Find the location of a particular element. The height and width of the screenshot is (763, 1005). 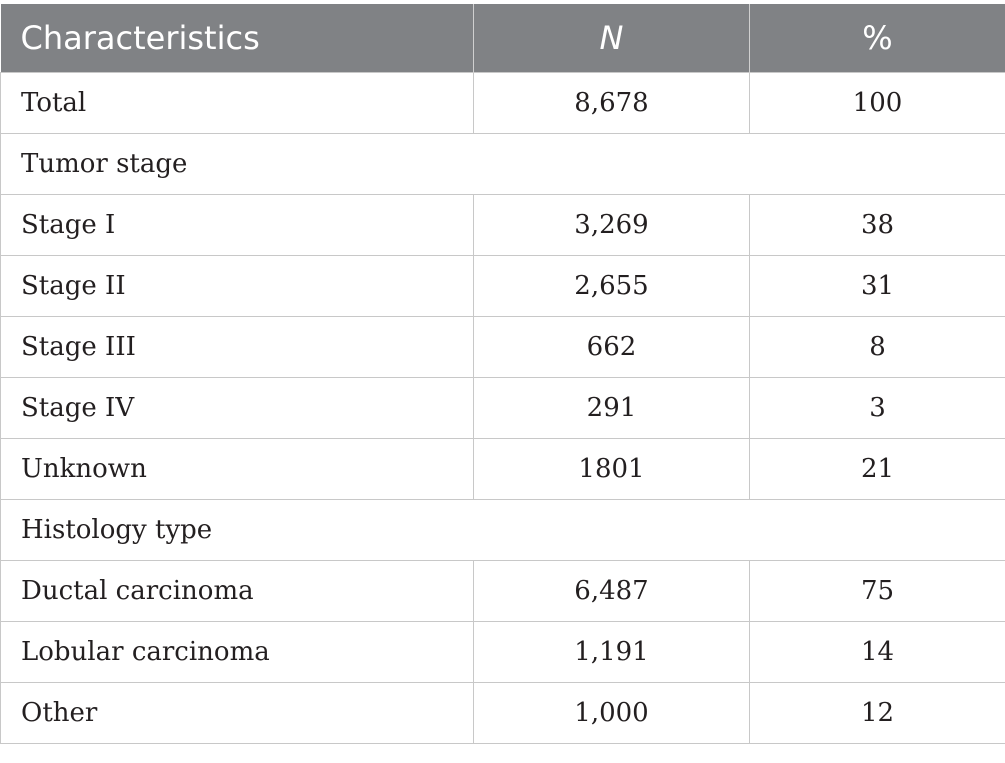

header-row: Characteristics N % is located at coordinates (502, 38).